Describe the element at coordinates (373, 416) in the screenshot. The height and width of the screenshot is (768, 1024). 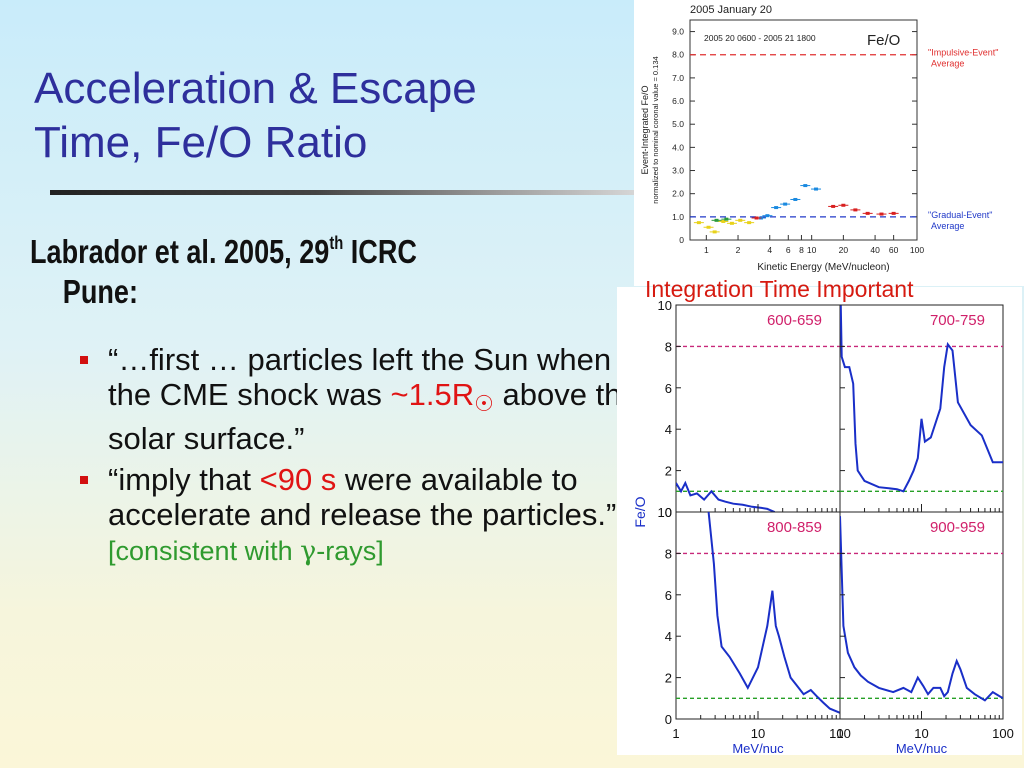
I see `bullet1-text-b: above the solar surface.”` at that location.